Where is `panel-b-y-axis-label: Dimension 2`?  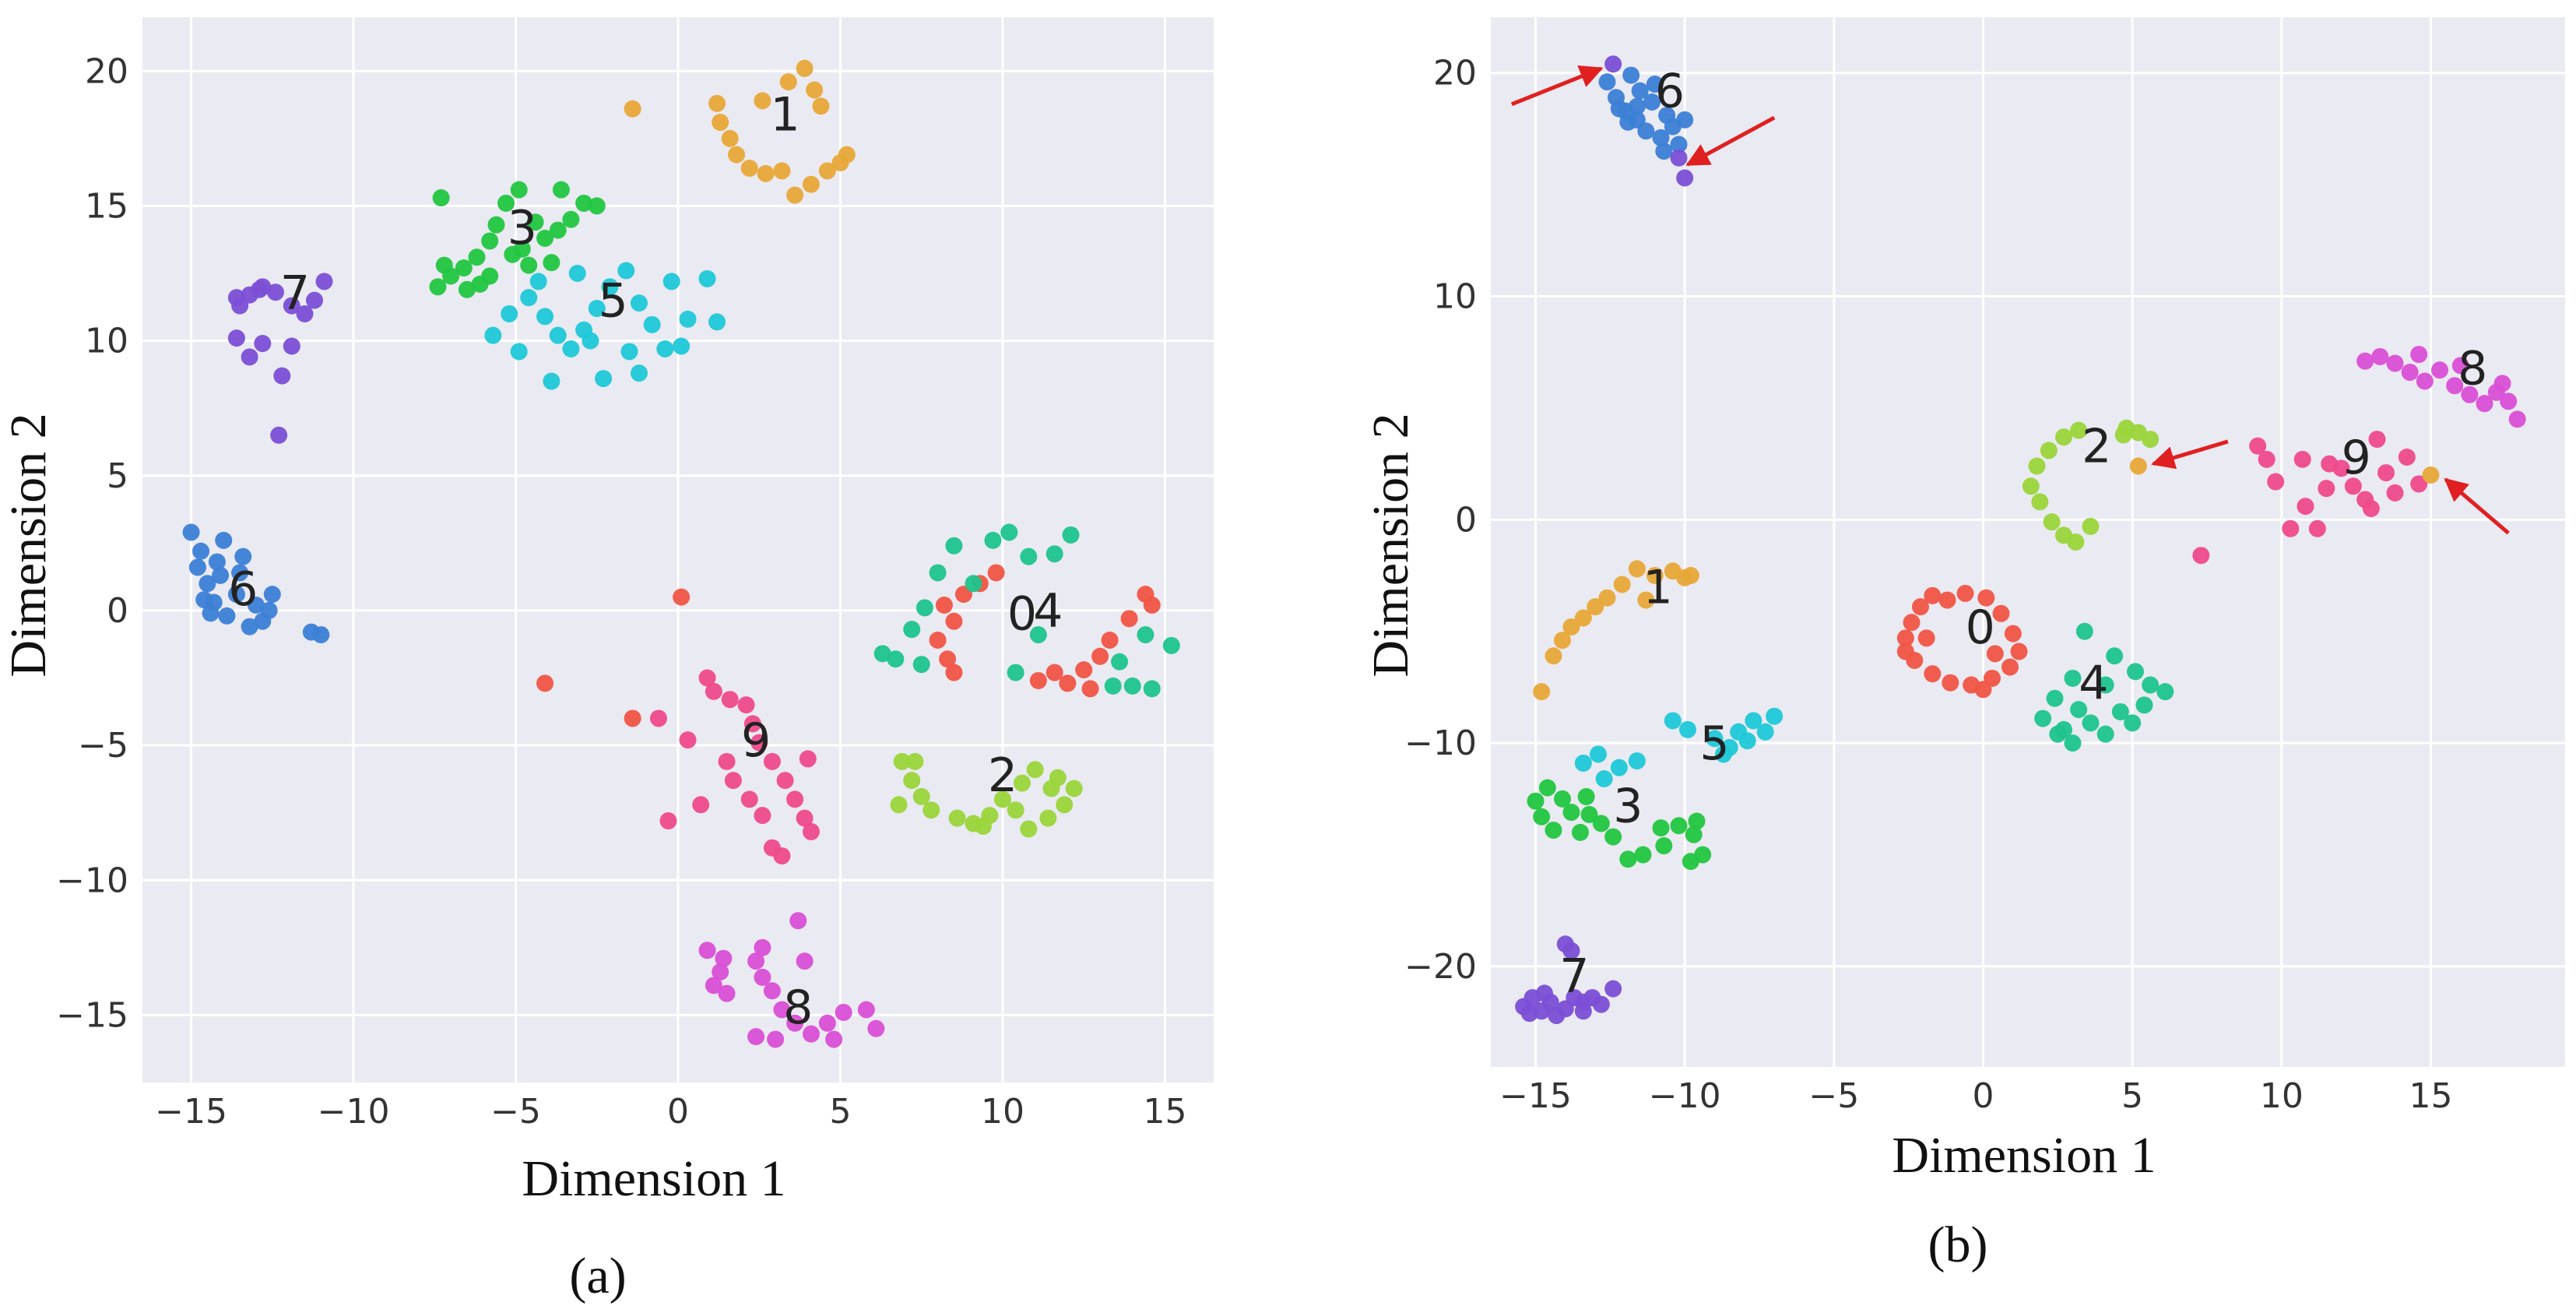 panel-b-y-axis-label: Dimension 2 is located at coordinates (1390, 545).